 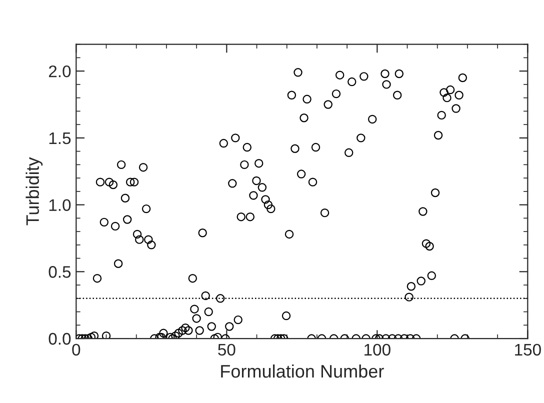 What do you see at coordinates (59, 272) in the screenshot?
I see `y-tick-label: 0.5` at bounding box center [59, 272].